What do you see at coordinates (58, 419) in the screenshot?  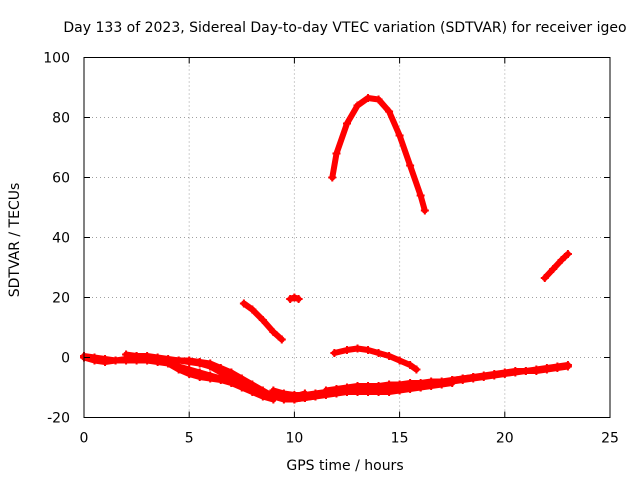 I see `y-tick-label: -20` at bounding box center [58, 419].